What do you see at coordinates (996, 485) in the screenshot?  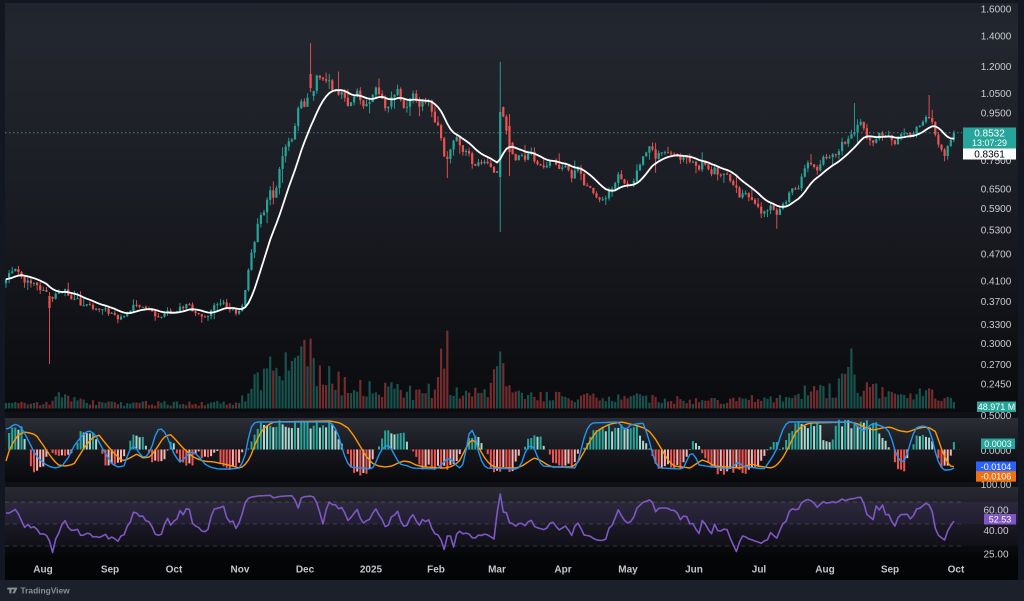 I see `svg-text: 100.00` at bounding box center [996, 485].